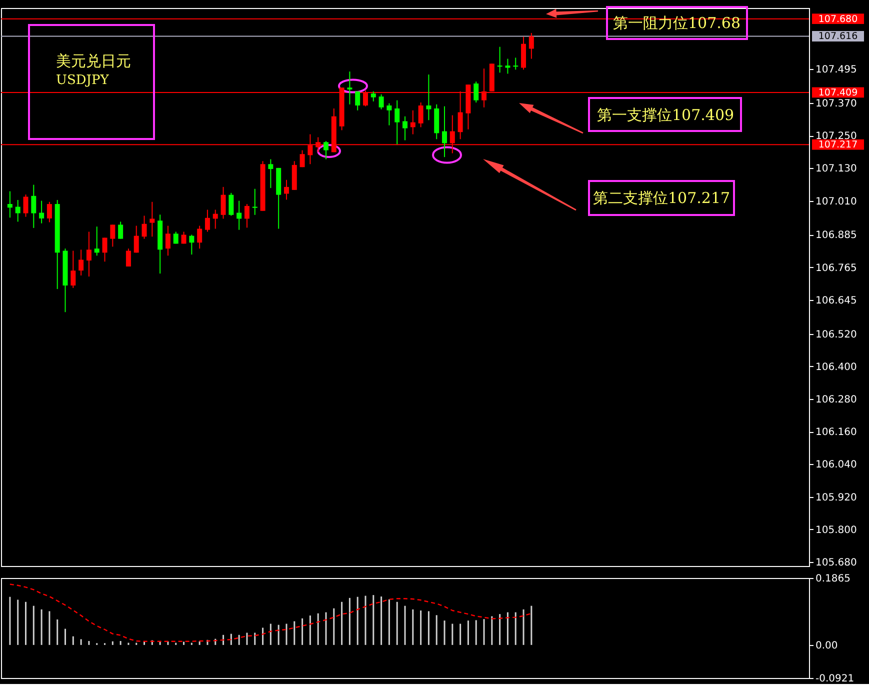  What do you see at coordinates (836, 367) in the screenshot?
I see `y-tick-label: 106.400` at bounding box center [836, 367].